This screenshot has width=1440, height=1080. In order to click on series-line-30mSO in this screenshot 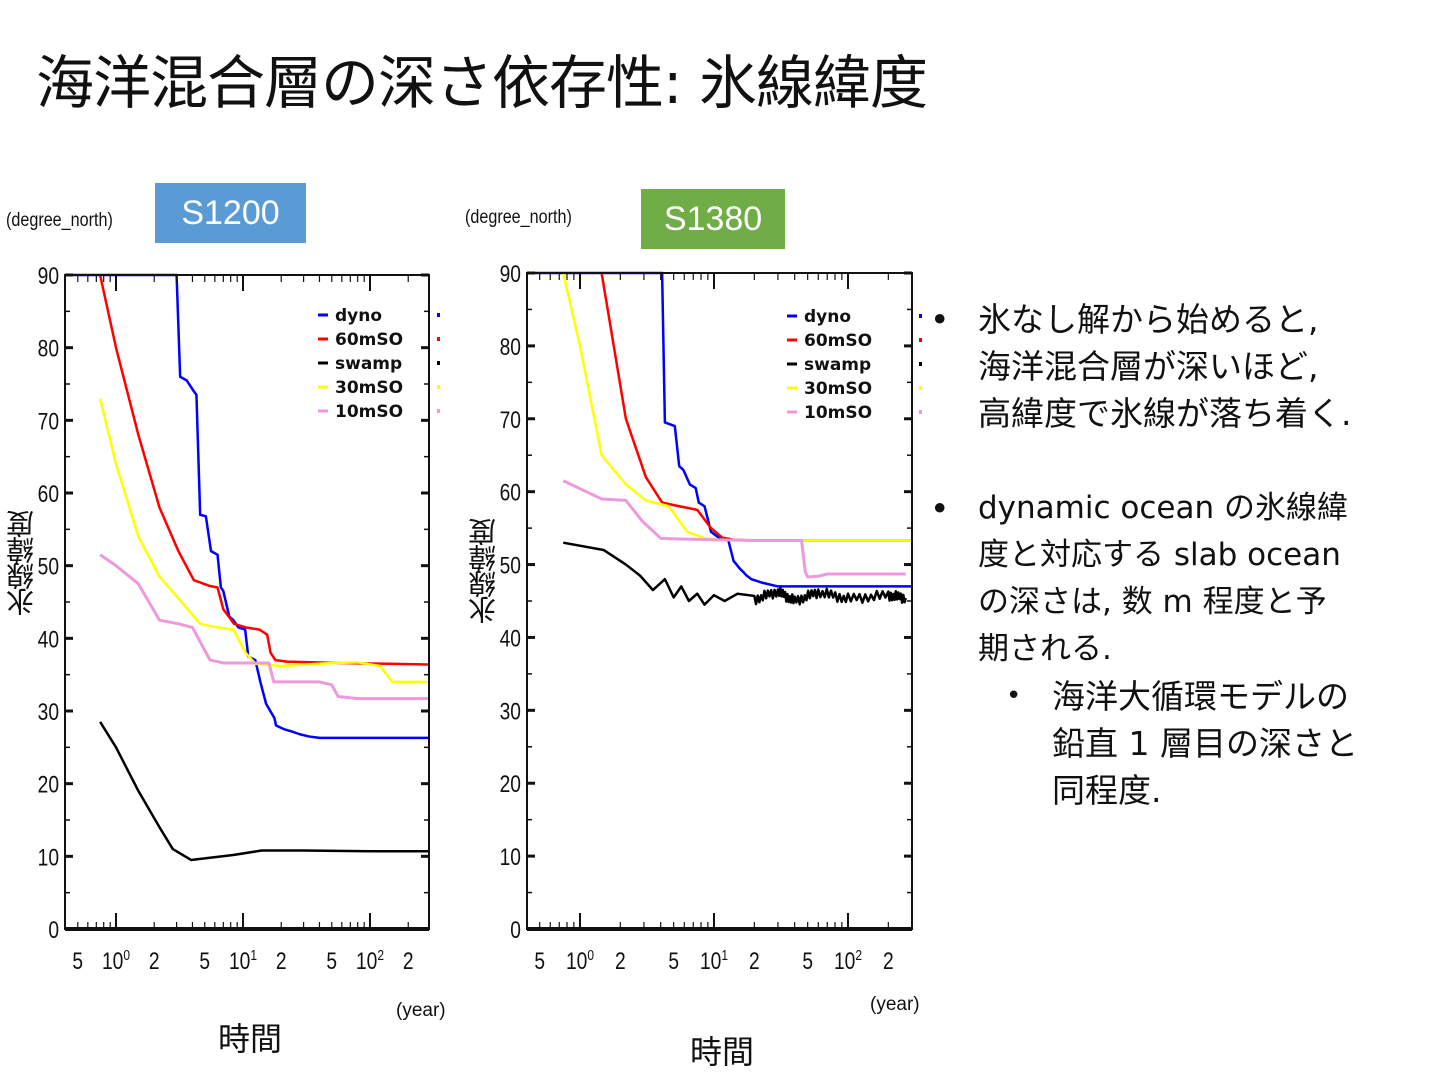, I will do `click(263, 541)`.